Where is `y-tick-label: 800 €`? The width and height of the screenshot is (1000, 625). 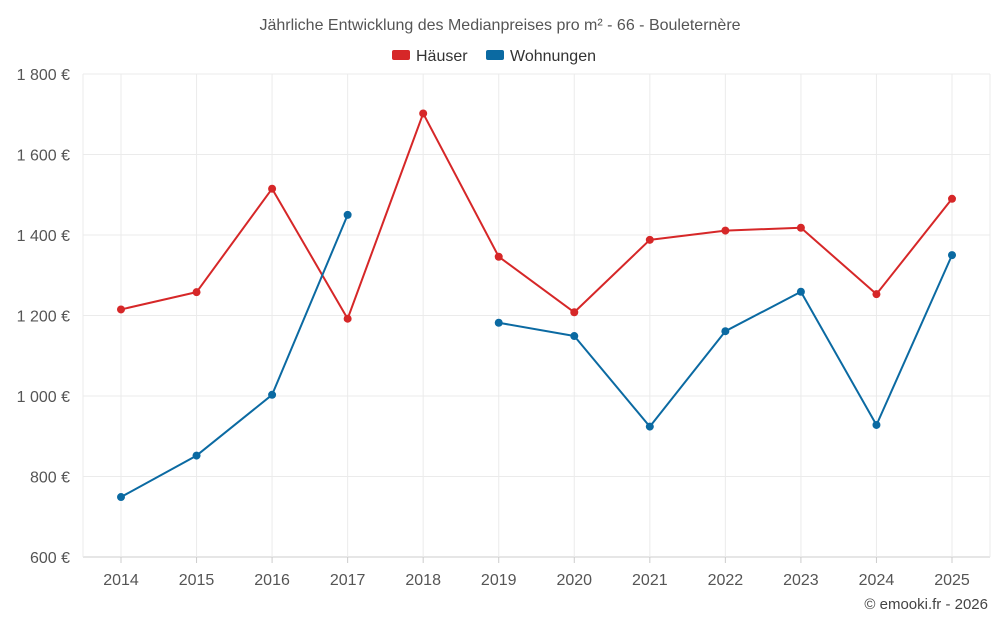
y-tick-label: 800 € is located at coordinates (50, 478).